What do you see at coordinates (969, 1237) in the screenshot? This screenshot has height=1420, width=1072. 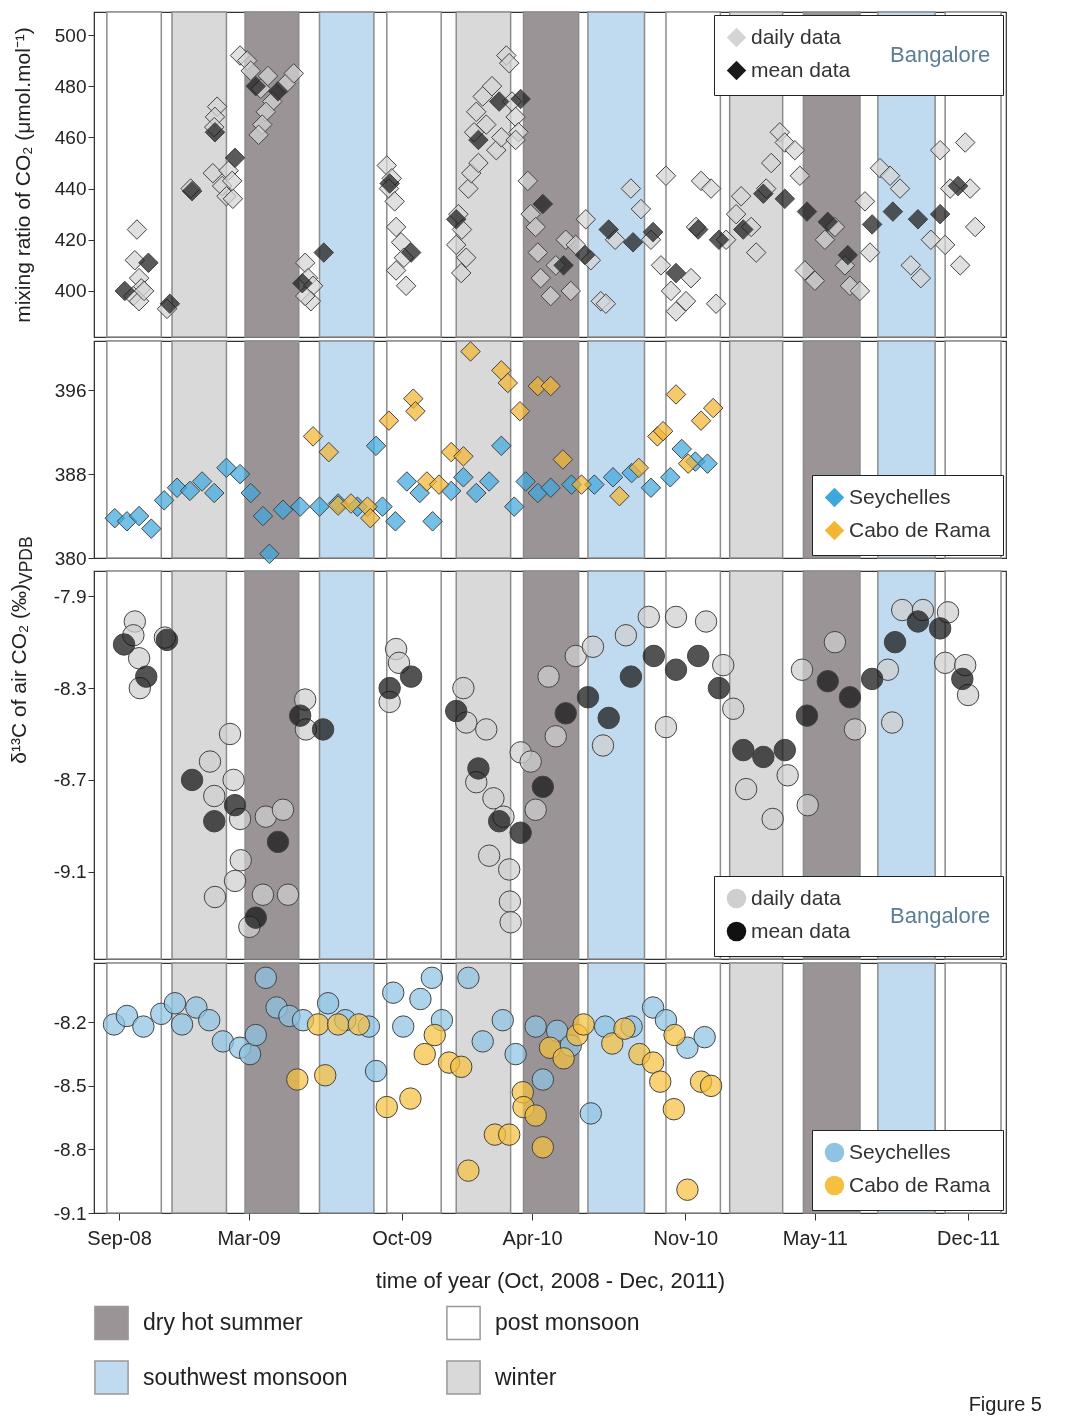 I see `x-tick-label: Dec-11` at bounding box center [969, 1237].